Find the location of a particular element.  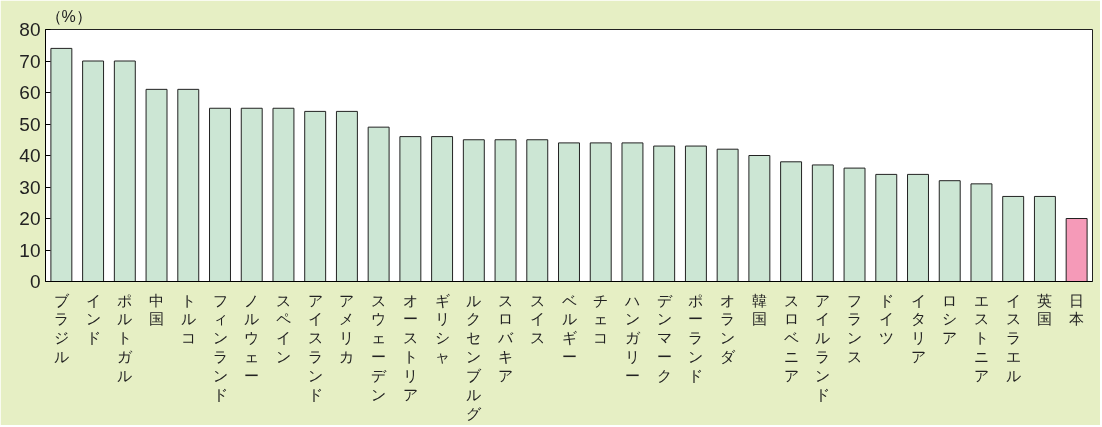

x-tick-label: スペイン is located at coordinates (283, 329).